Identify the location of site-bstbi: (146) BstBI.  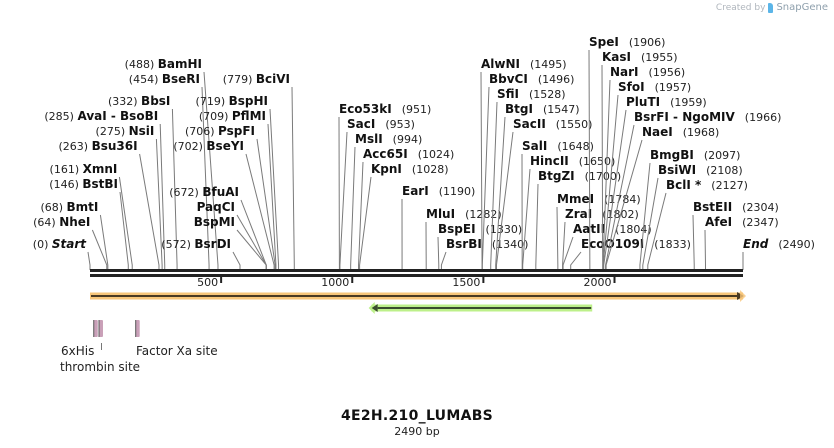
(89, 223).